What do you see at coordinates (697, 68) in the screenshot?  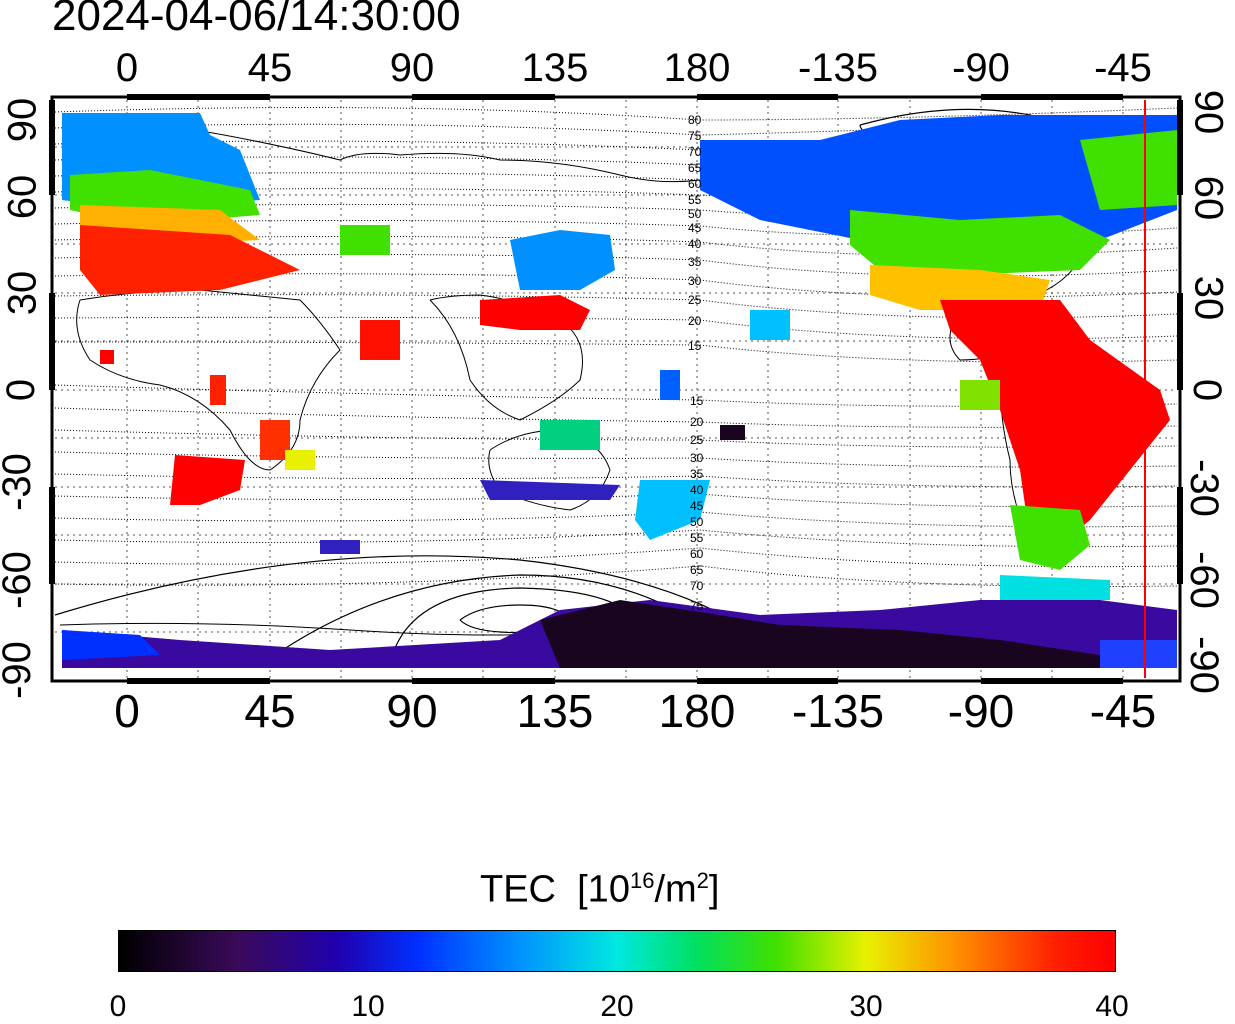 I see `lon-tick-top-180: 180` at bounding box center [697, 68].